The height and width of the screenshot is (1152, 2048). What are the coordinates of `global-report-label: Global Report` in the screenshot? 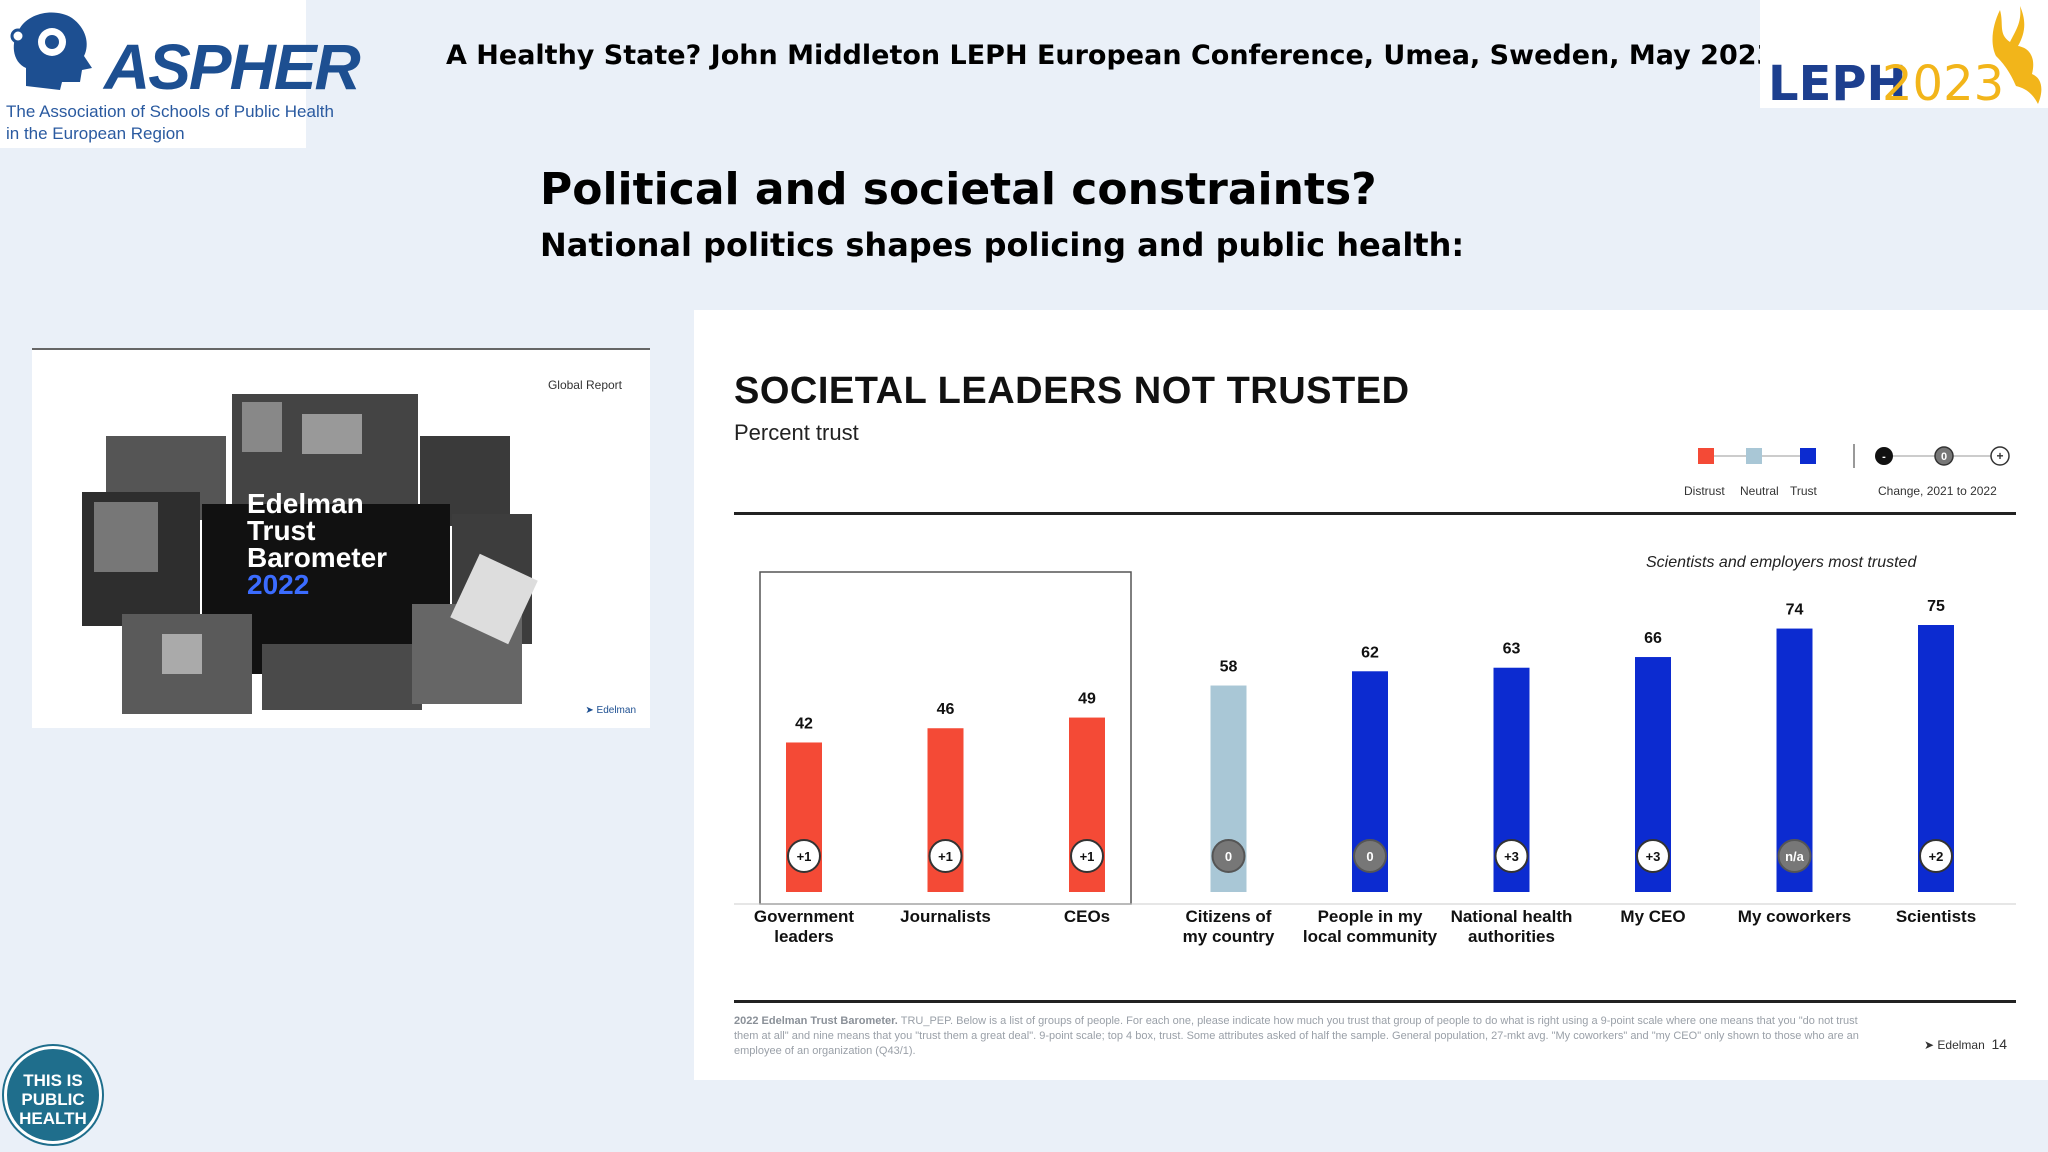 It's located at (584, 385).